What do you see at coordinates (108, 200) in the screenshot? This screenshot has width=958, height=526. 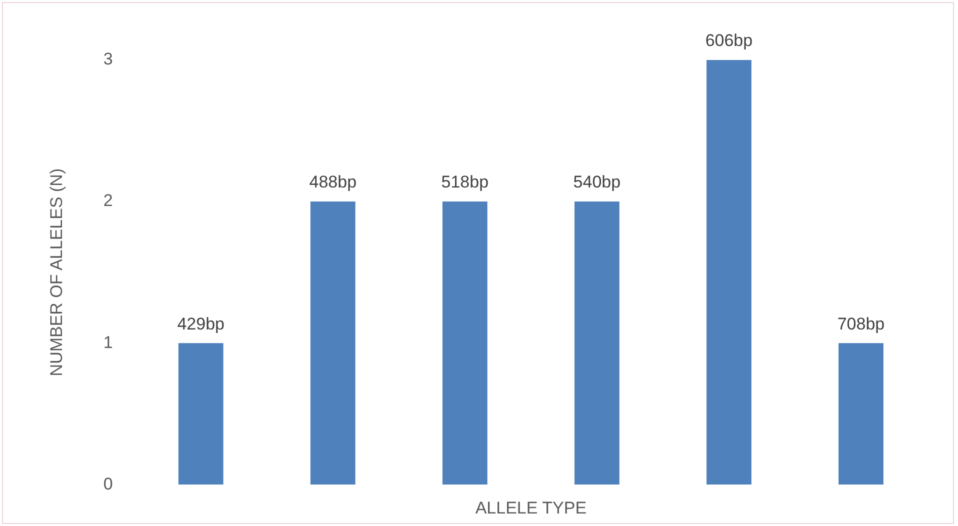 I see `y-tick-label: 2` at bounding box center [108, 200].